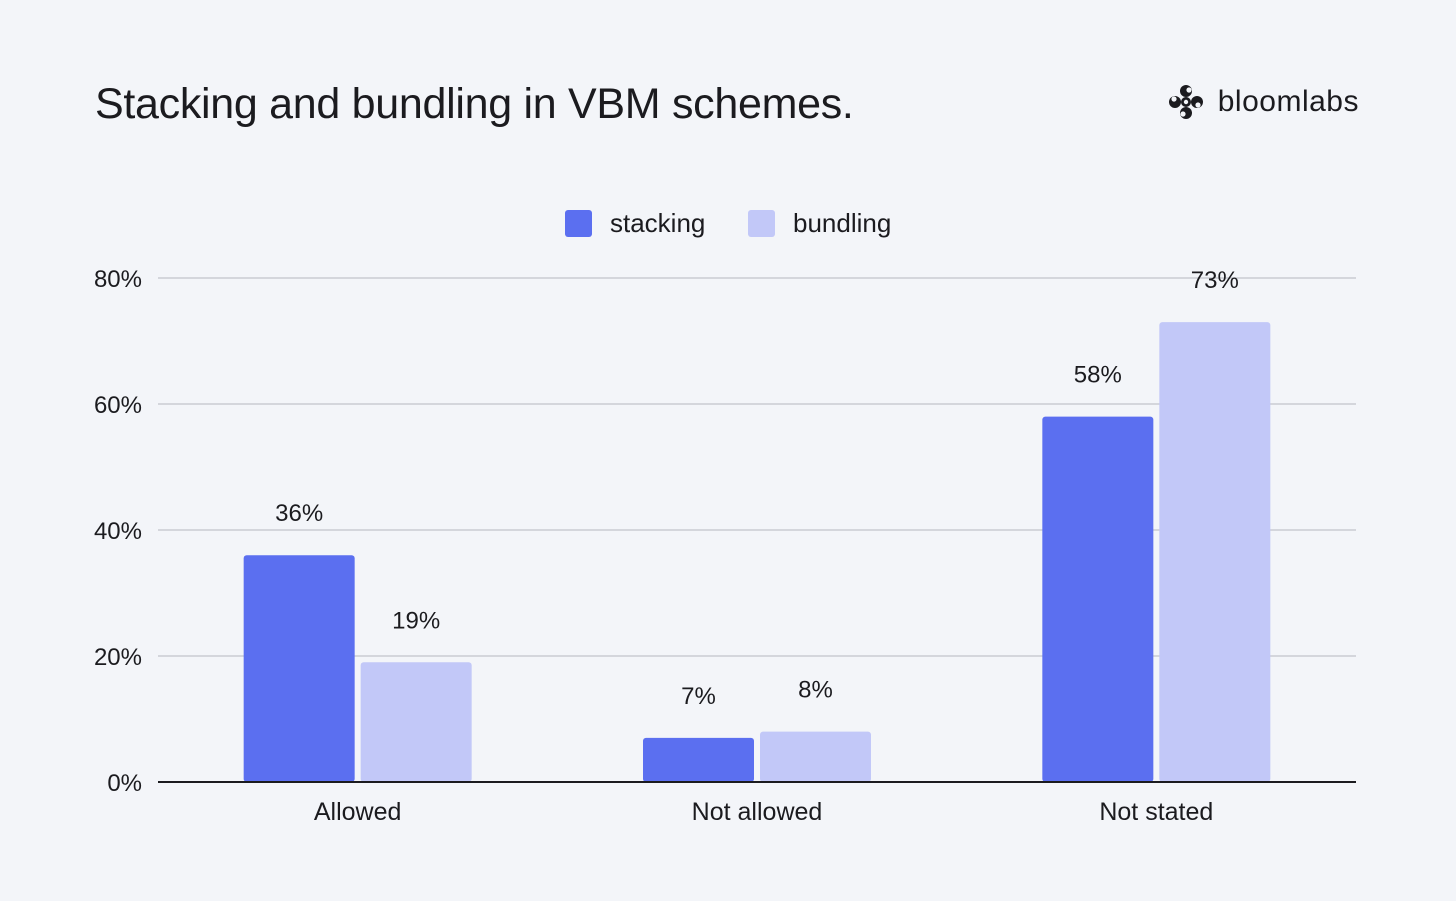  I want to click on y-tick-label: 60%, so click(118, 405).